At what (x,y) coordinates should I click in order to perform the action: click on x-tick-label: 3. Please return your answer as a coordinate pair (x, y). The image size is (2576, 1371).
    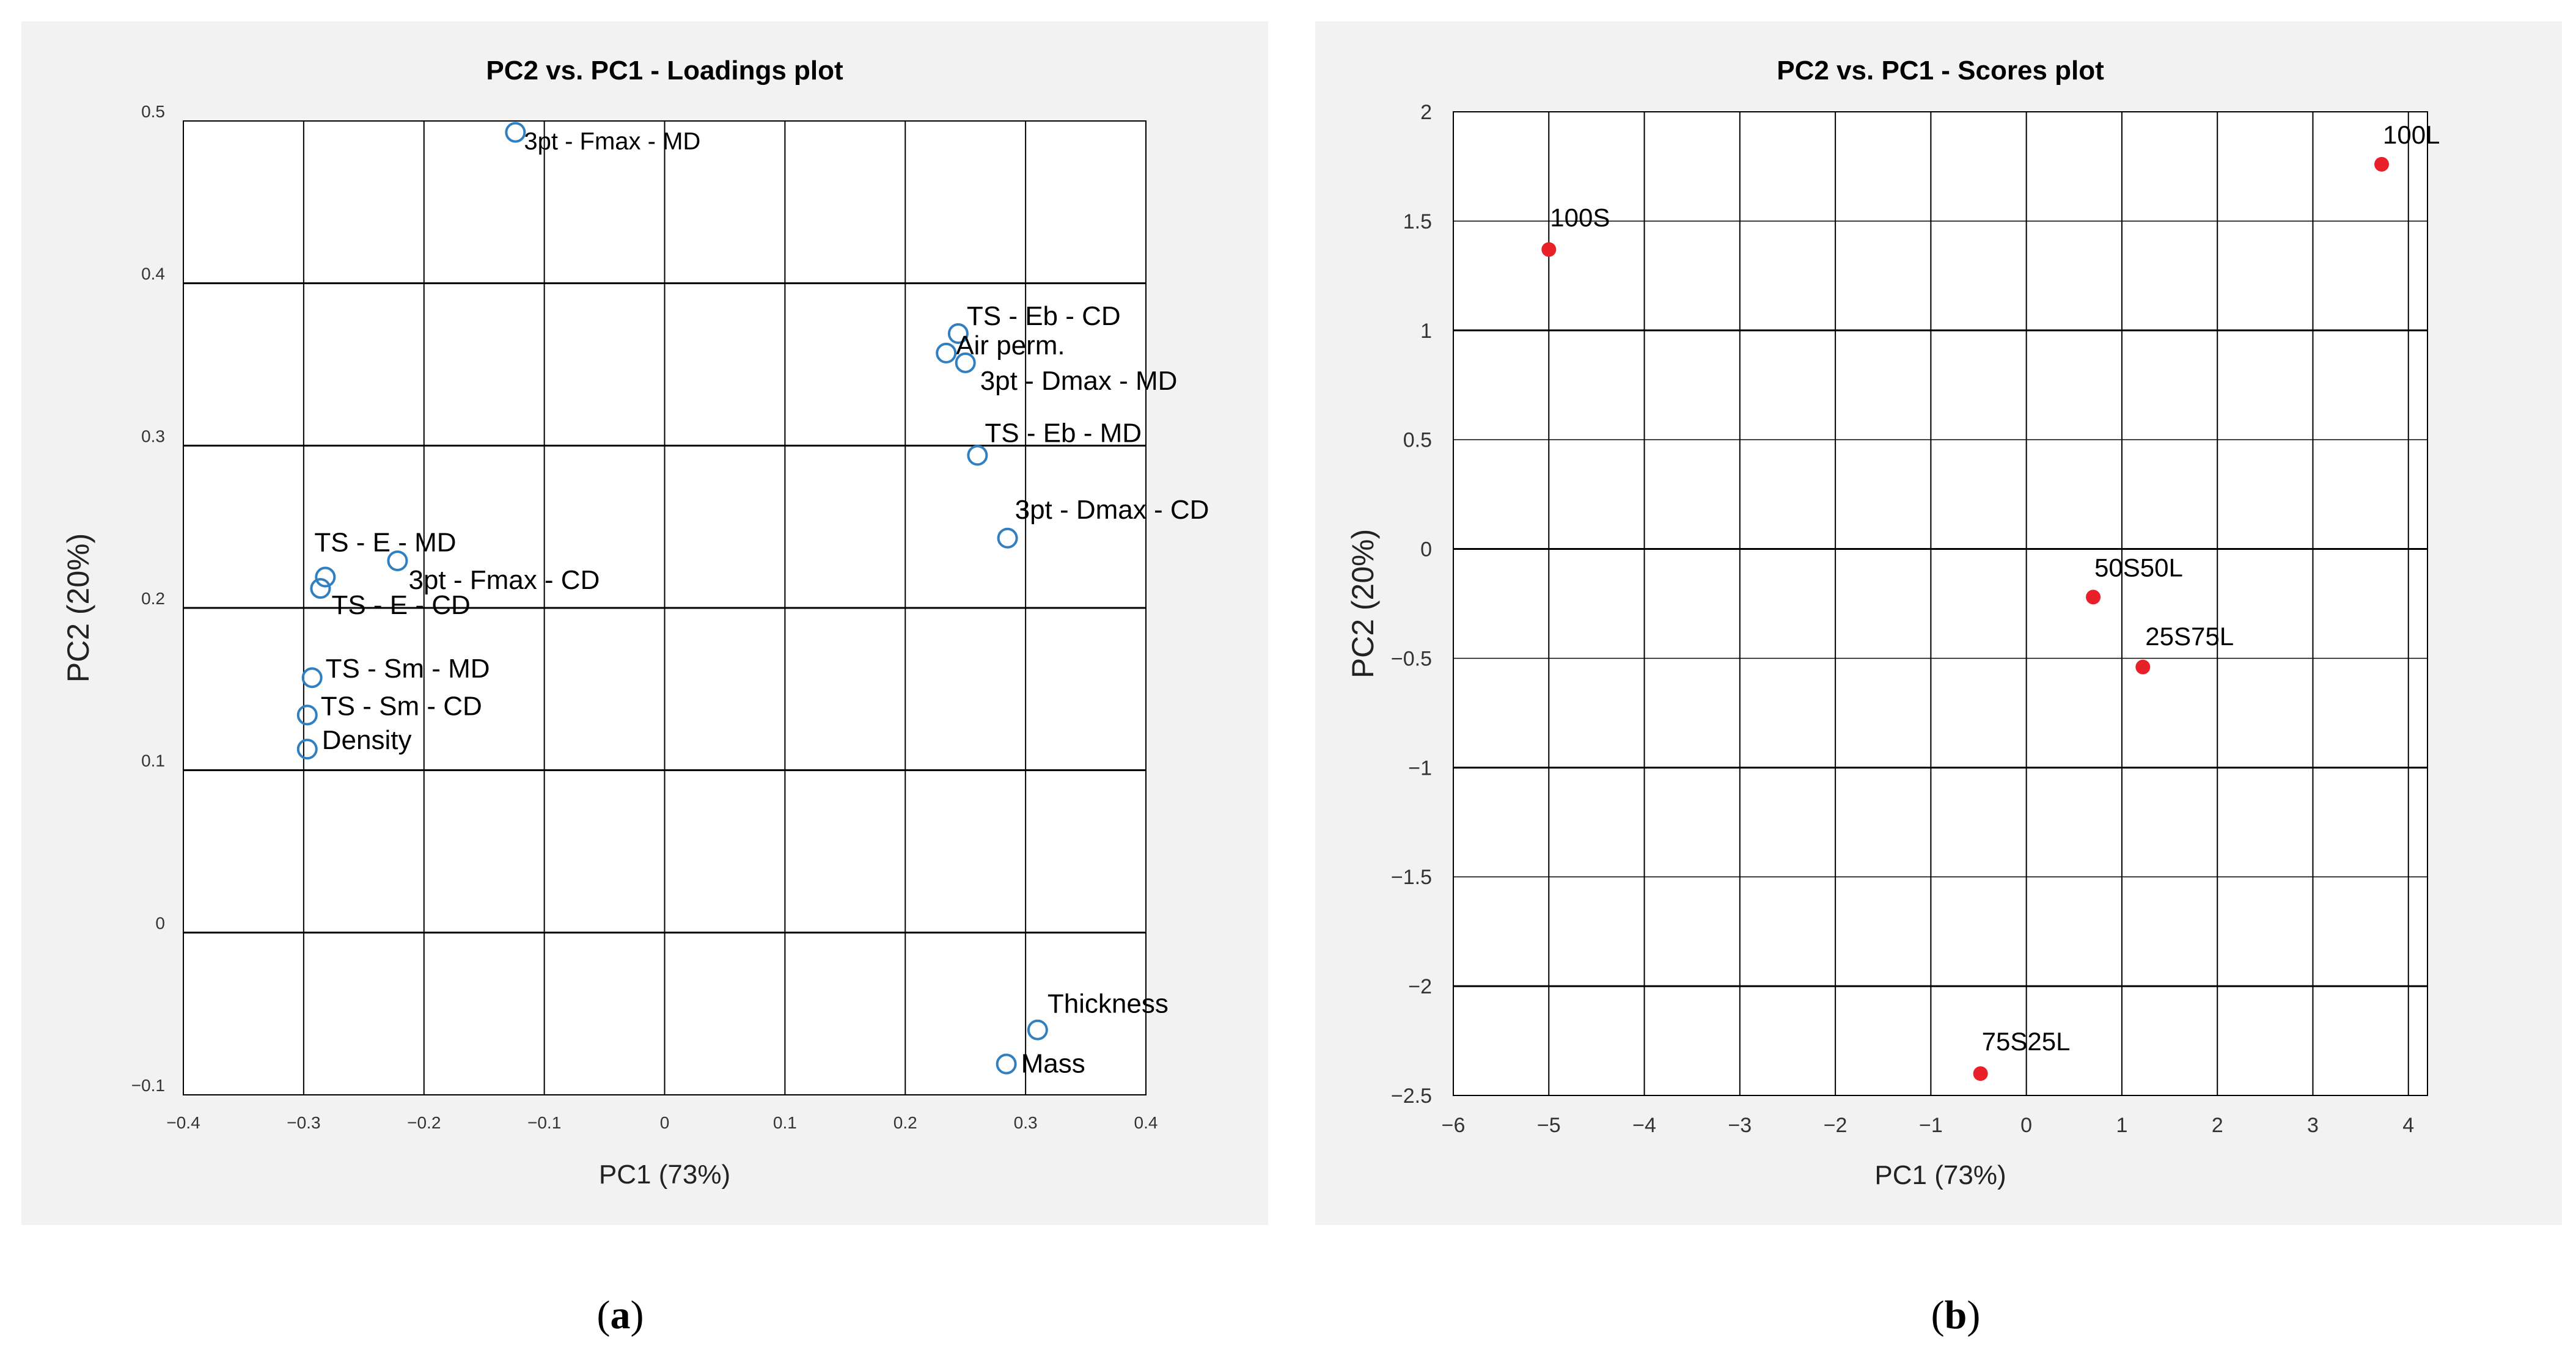
    Looking at the image, I should click on (2313, 1125).